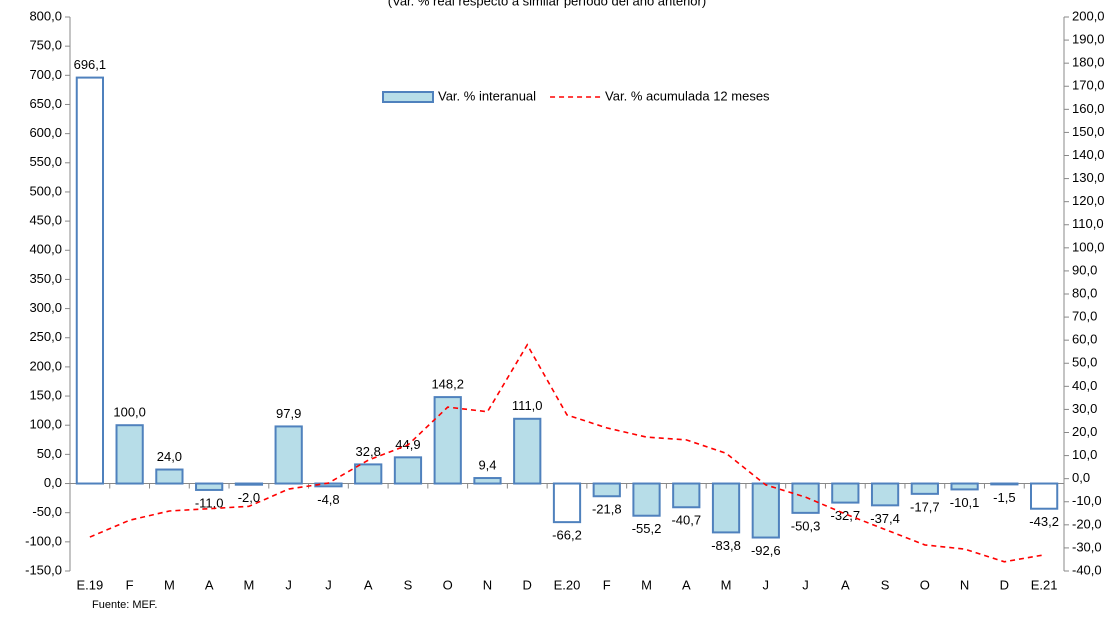  Describe the element at coordinates (1044, 521) in the screenshot. I see `data-label: -43,2` at that location.